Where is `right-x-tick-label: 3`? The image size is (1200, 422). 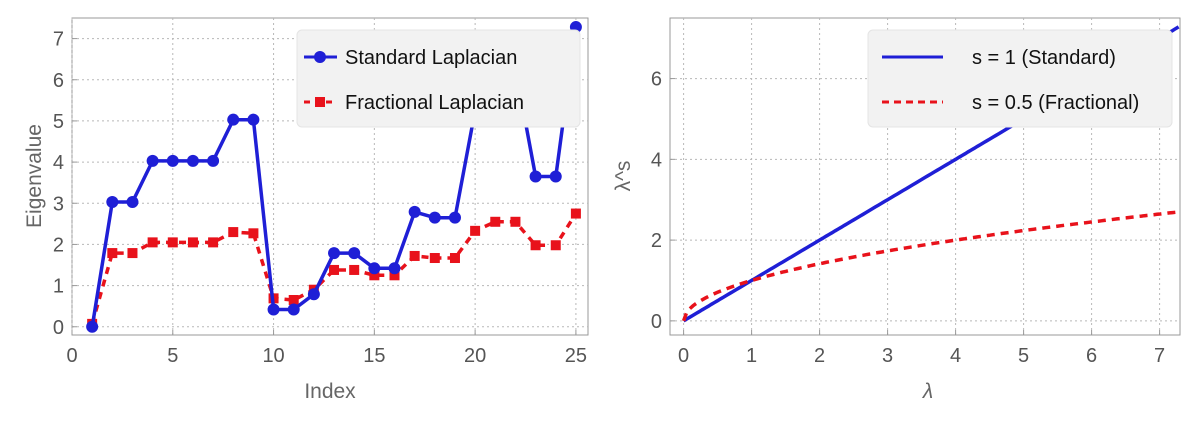
right-x-tick-label: 3 is located at coordinates (887, 356).